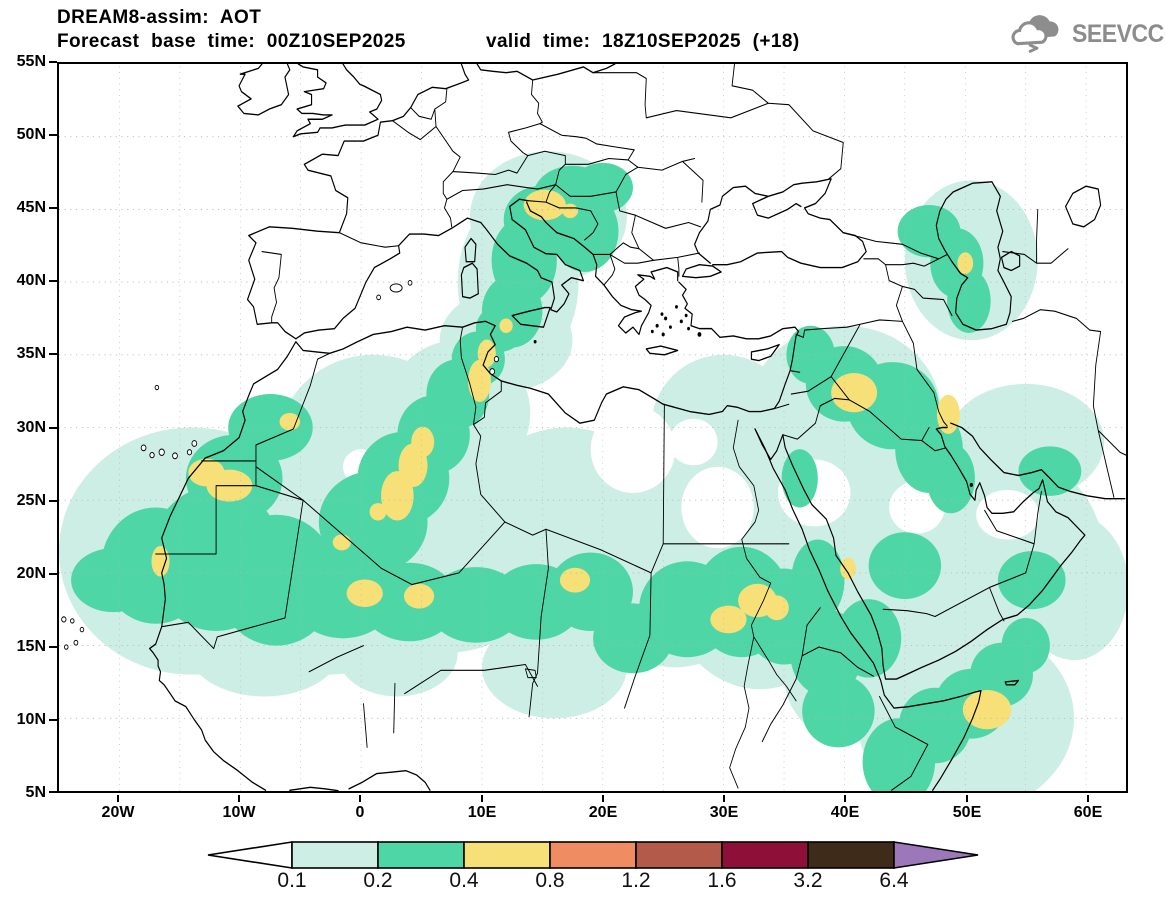 Image resolution: width=1165 pixels, height=905 pixels. I want to click on x-axis-label: 60E, so click(1088, 812).